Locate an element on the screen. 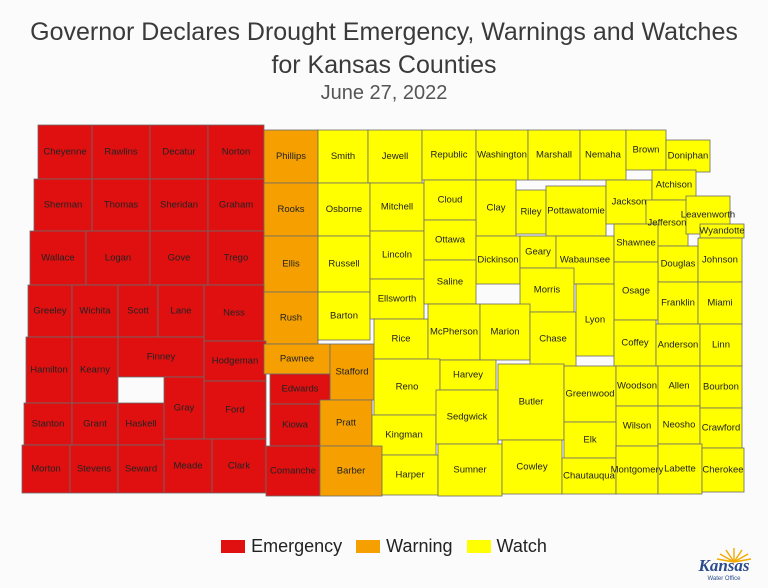  county-atchison is located at coordinates (674, 185).